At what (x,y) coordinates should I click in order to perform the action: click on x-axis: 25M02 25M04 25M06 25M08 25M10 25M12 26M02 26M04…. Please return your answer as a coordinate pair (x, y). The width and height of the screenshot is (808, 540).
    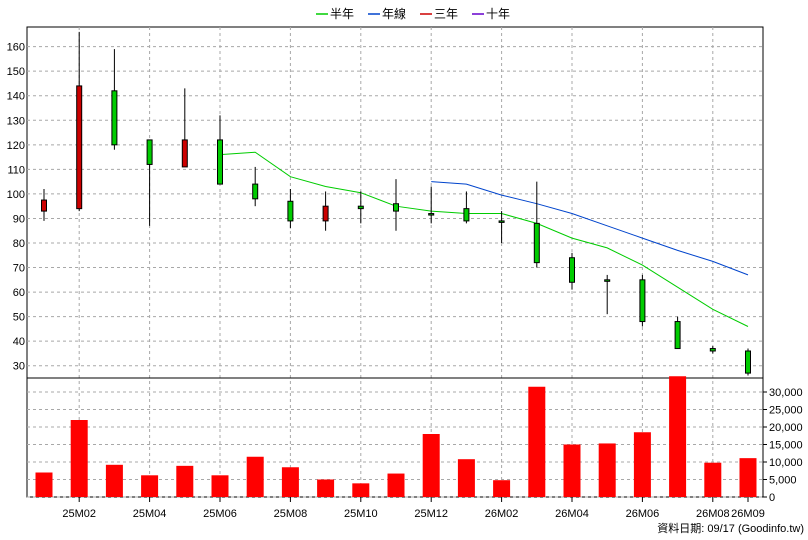
    Looking at the image, I should click on (413, 508).